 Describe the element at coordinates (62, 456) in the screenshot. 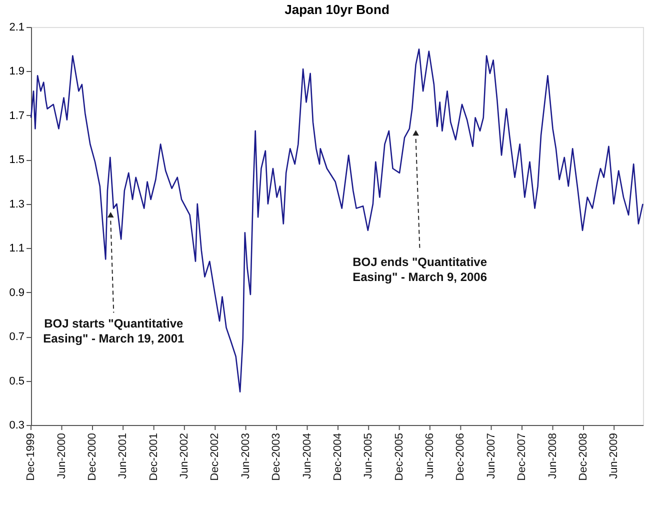

I see `x-tick-label: Jun-2000` at that location.